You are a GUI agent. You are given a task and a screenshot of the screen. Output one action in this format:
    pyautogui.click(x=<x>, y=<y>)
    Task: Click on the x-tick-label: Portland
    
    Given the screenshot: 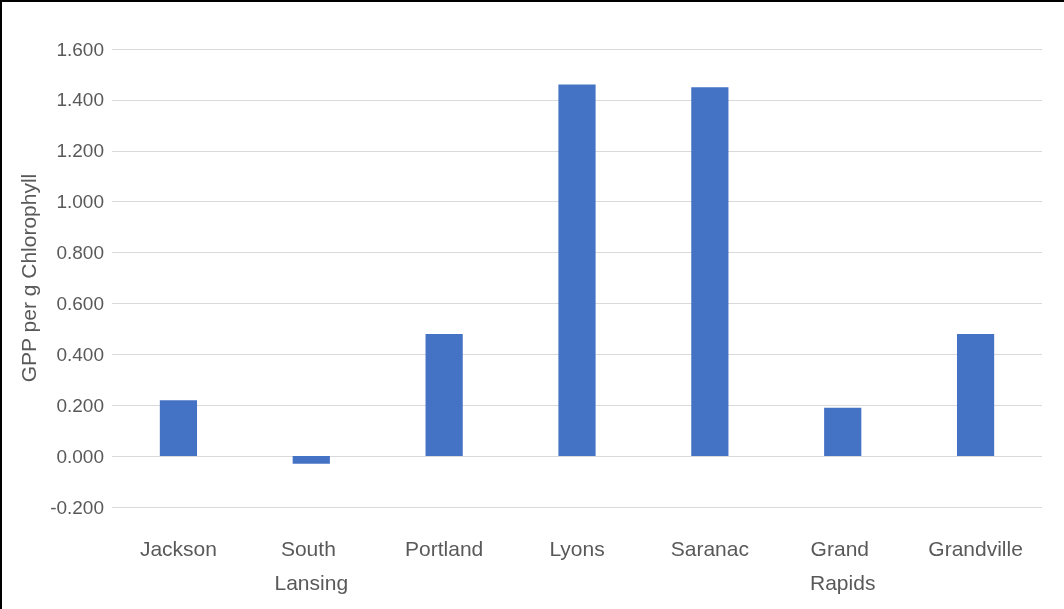 What is the action you would take?
    pyautogui.click(x=444, y=548)
    